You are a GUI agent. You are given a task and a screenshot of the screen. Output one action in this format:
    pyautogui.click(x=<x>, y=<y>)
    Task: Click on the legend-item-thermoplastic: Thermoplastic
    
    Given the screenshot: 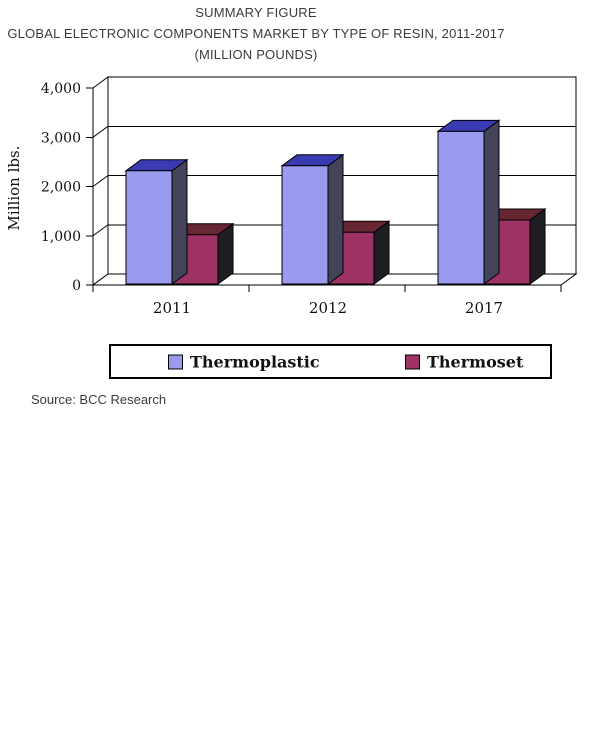 What is the action you would take?
    pyautogui.click(x=244, y=361)
    